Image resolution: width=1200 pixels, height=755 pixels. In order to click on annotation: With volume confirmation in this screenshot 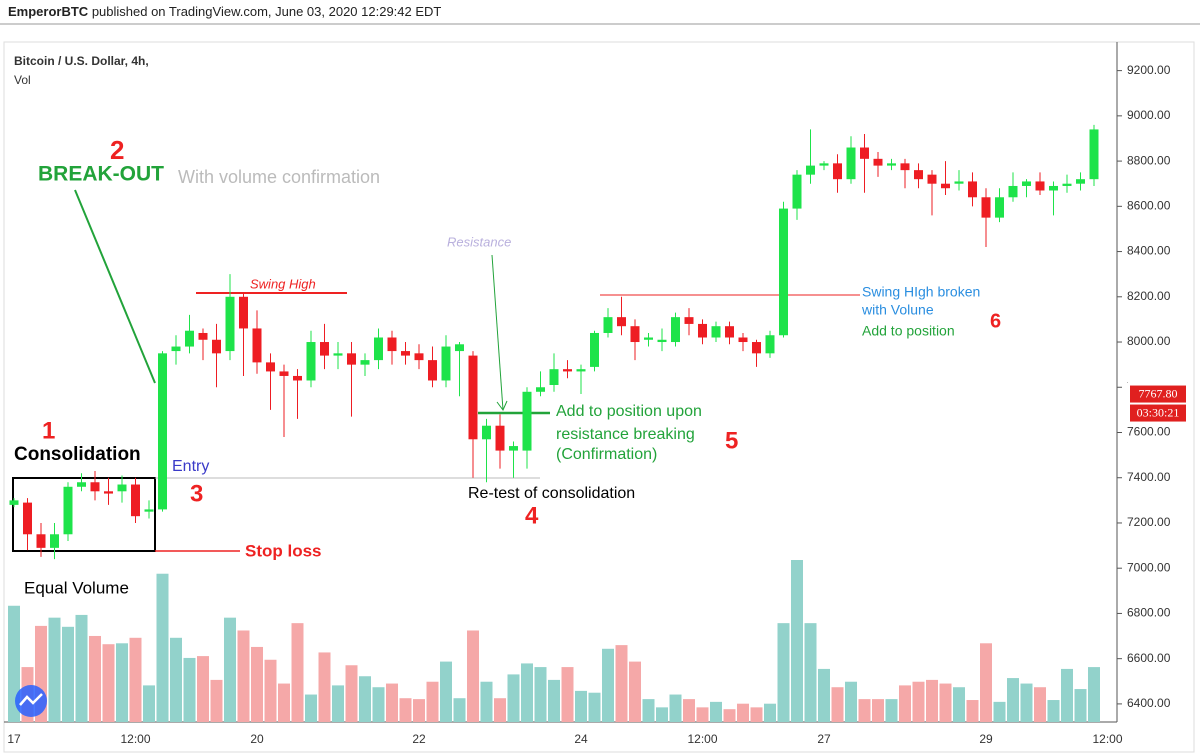, I will do `click(279, 177)`.